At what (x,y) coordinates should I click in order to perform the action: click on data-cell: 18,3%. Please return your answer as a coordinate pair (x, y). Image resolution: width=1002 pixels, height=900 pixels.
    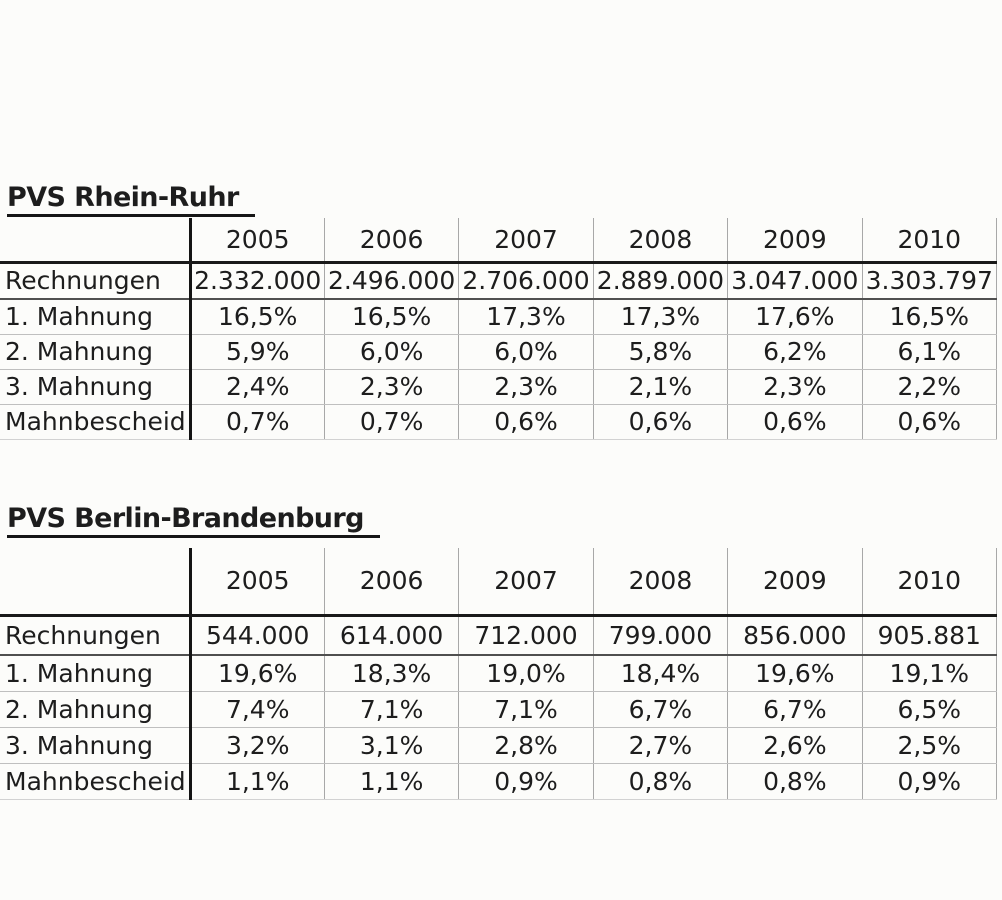
    Looking at the image, I should click on (391, 673).